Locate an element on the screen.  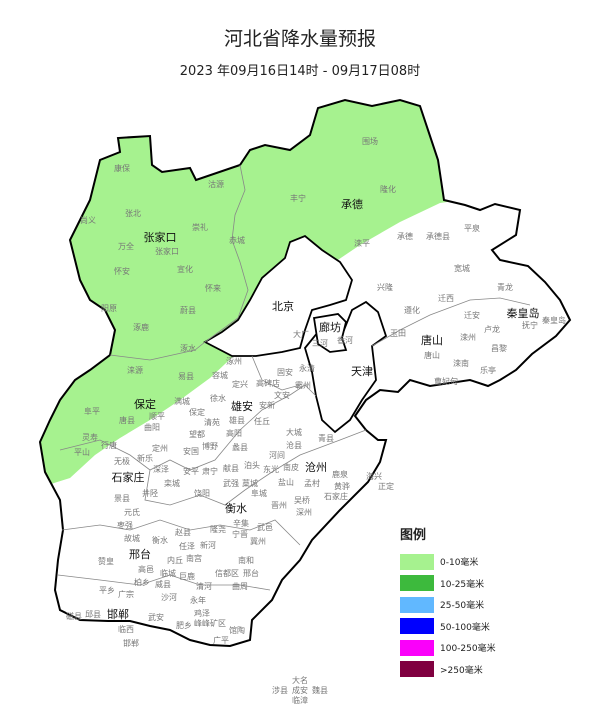
county-label: 承德县 is located at coordinates (438, 236).